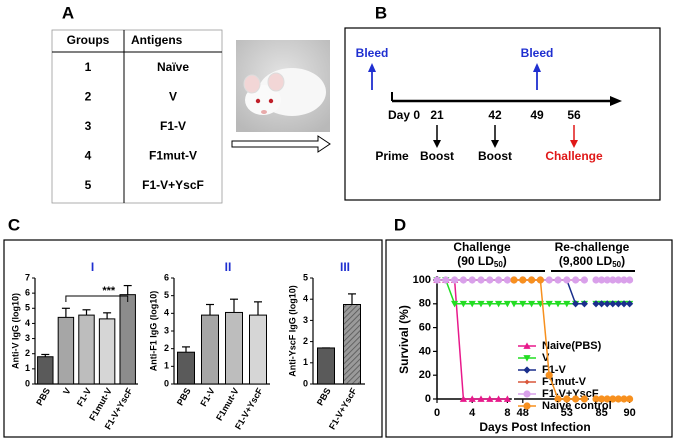  I want to click on table-cell: 3, so click(88, 126).